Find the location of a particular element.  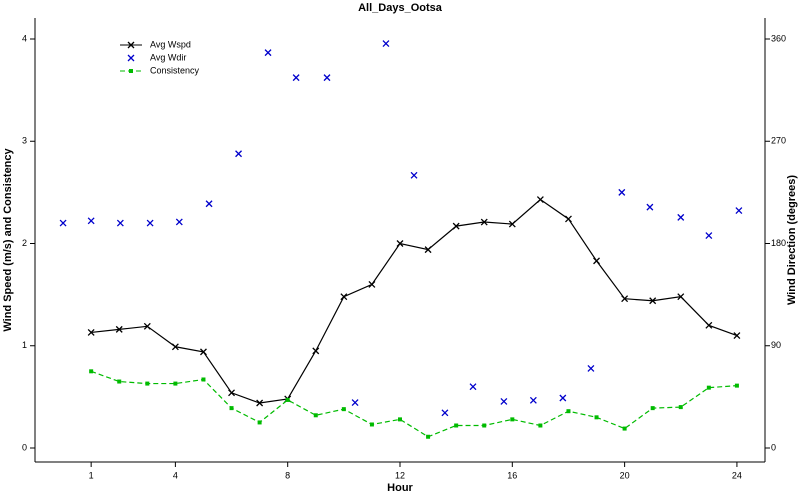

y-tick-label: 4 is located at coordinates (24, 38).